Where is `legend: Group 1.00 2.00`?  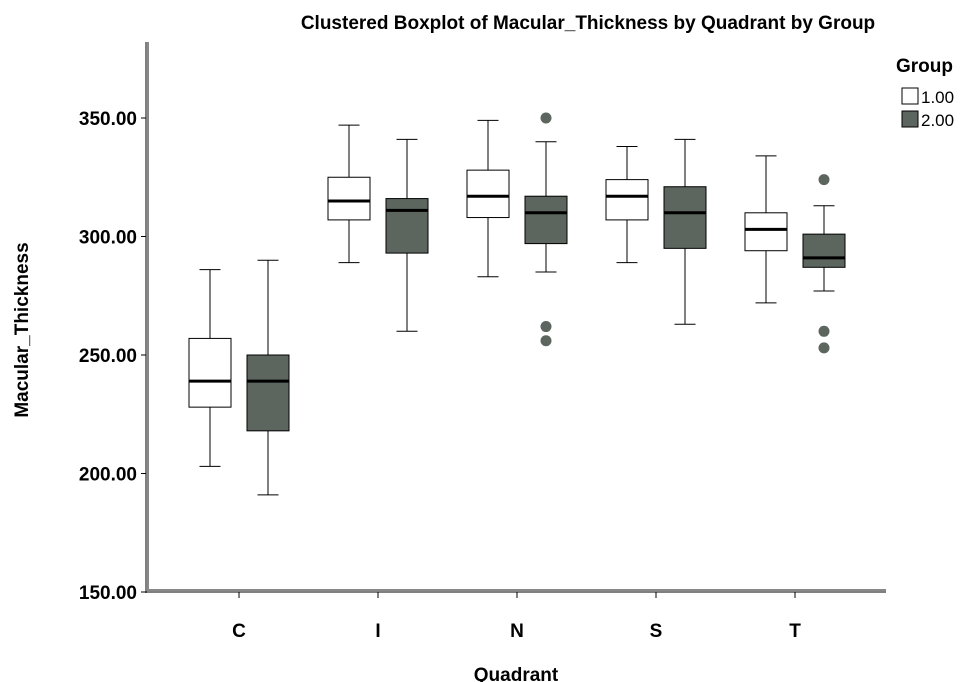 legend: Group 1.00 2.00 is located at coordinates (925, 93).